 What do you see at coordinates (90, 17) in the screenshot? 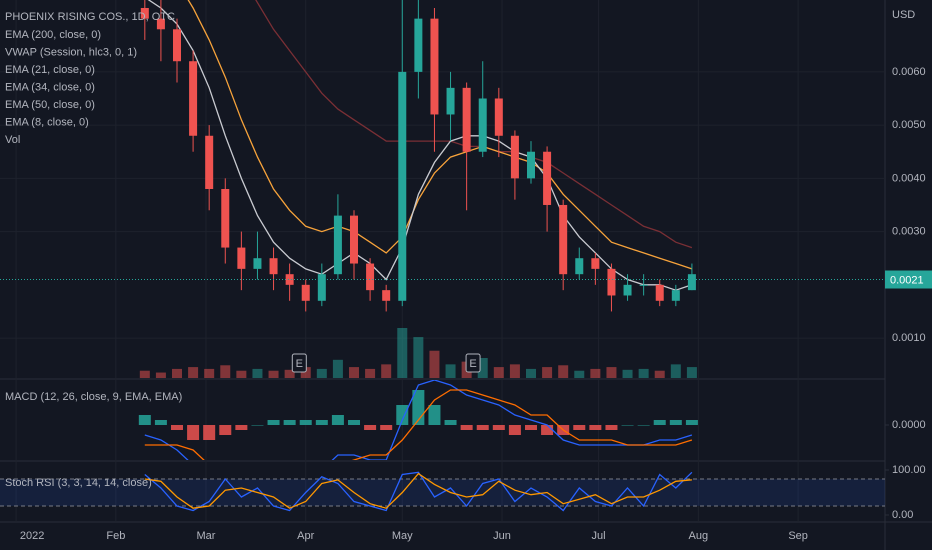
I see `legend-title: PHOENIX RISING COS., 1D, OTC` at bounding box center [90, 17].